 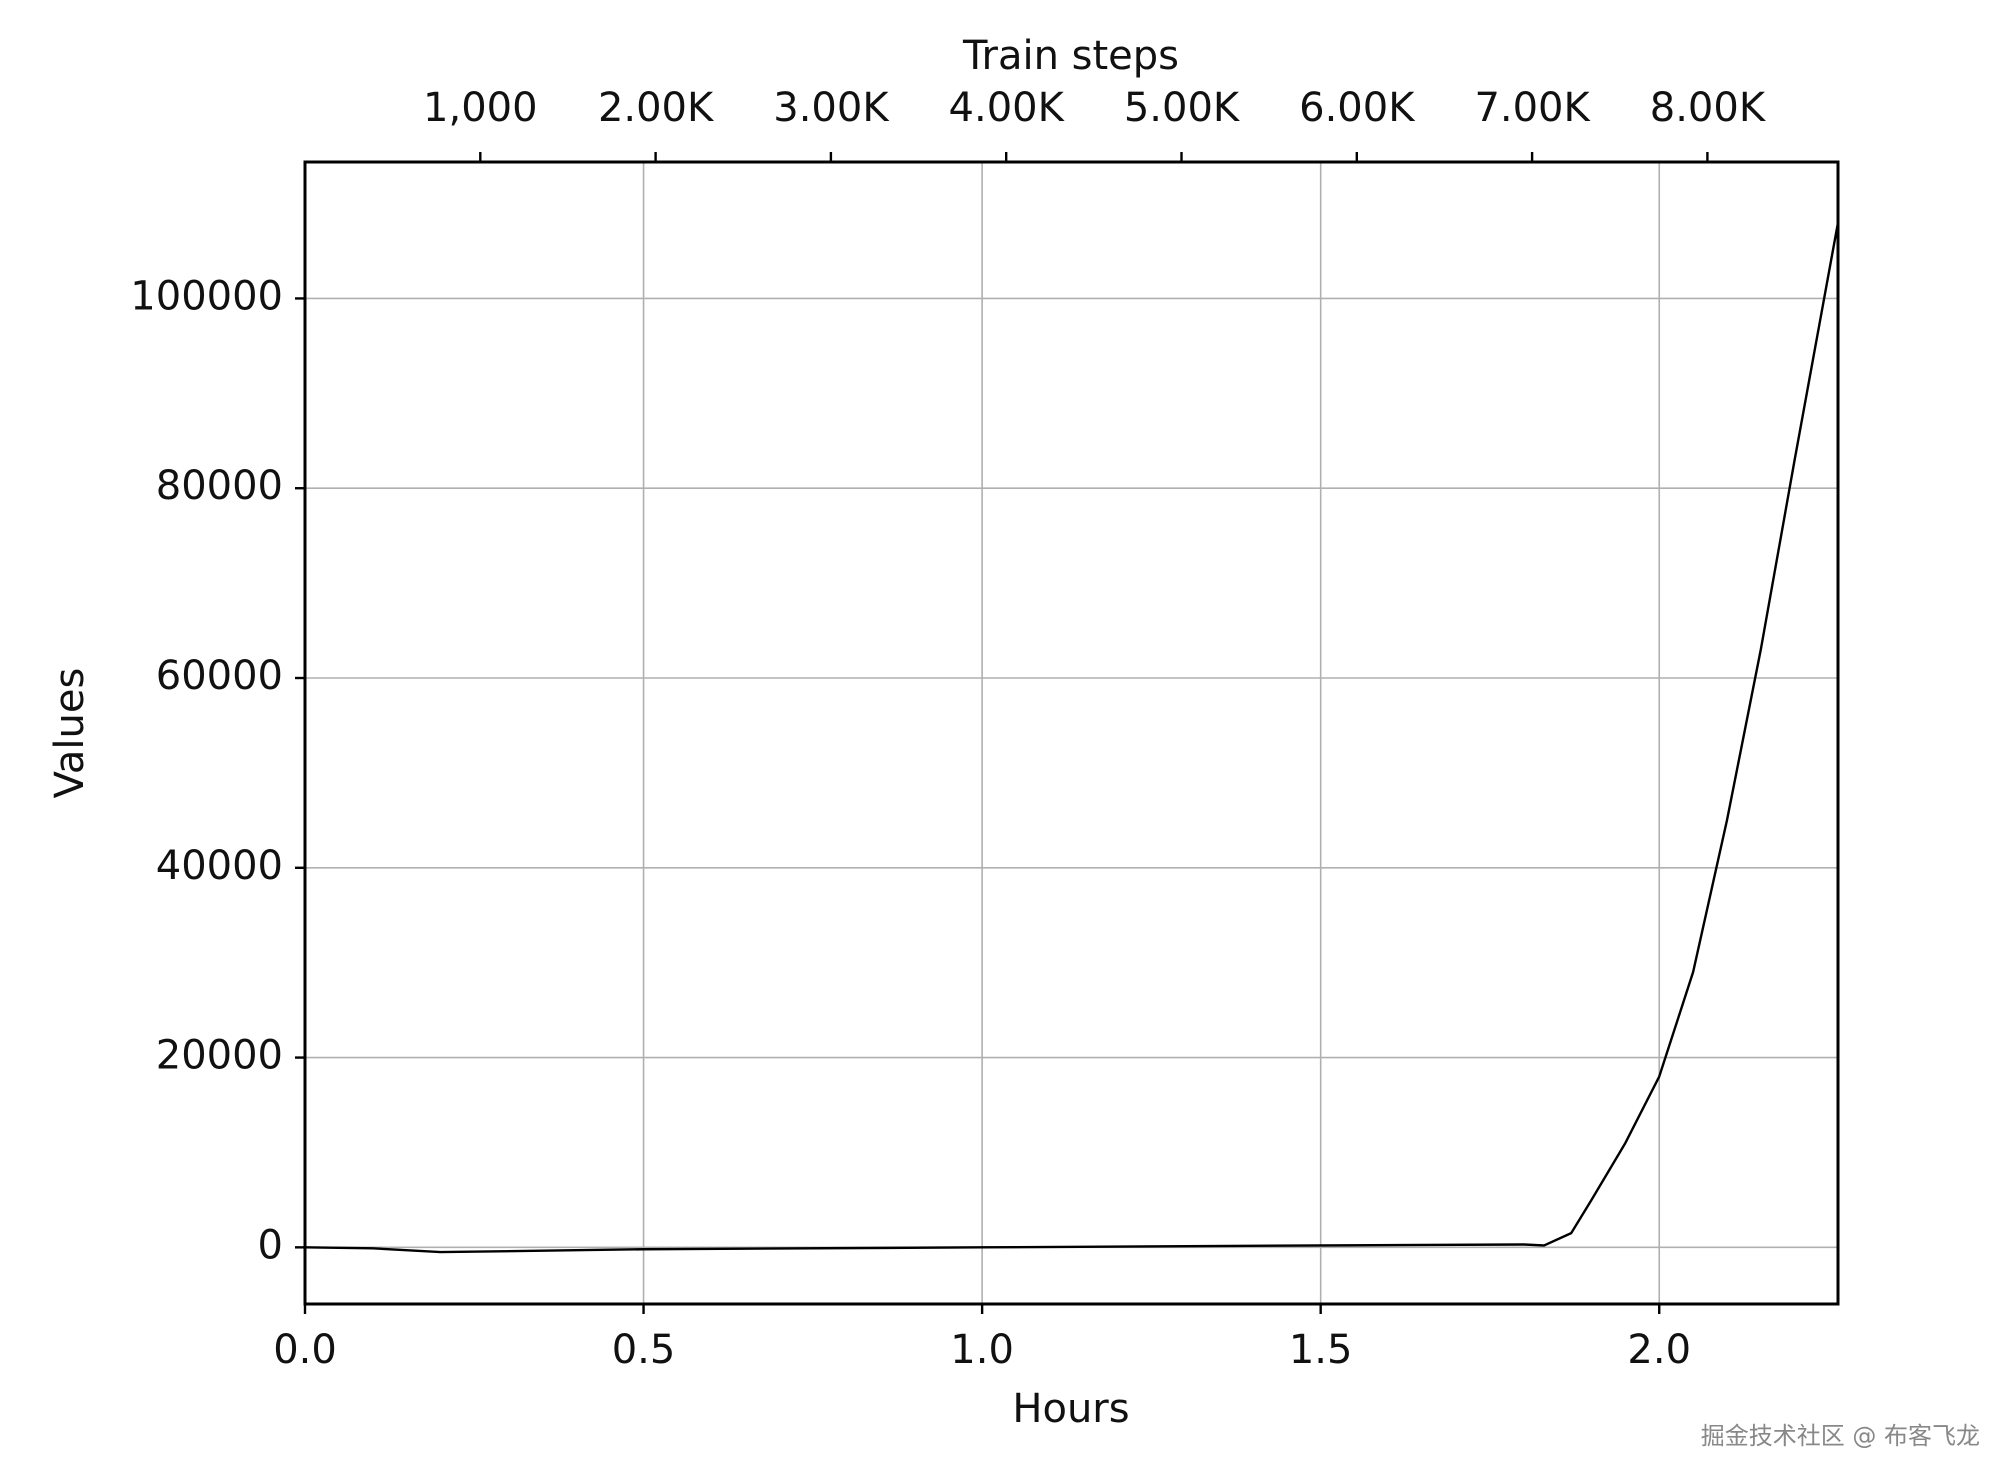 What do you see at coordinates (219, 866) in the screenshot?
I see `y-tick-label: 40000` at bounding box center [219, 866].